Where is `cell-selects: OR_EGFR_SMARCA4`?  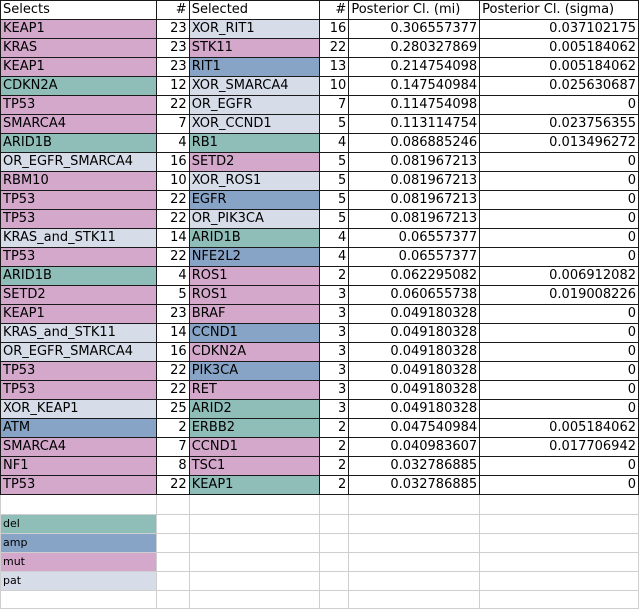
cell-selects: OR_EGFR_SMARCA4 is located at coordinates (78, 162).